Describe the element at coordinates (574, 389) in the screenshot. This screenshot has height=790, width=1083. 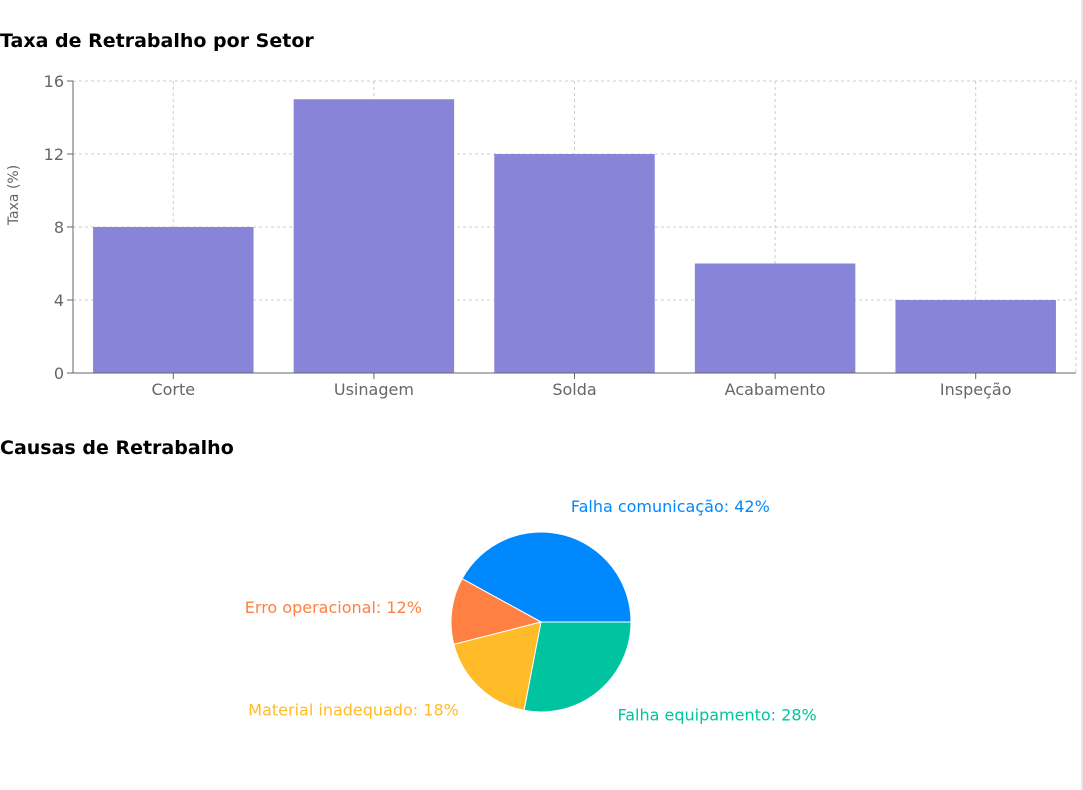
I see `x-tick-label: Solda` at that location.